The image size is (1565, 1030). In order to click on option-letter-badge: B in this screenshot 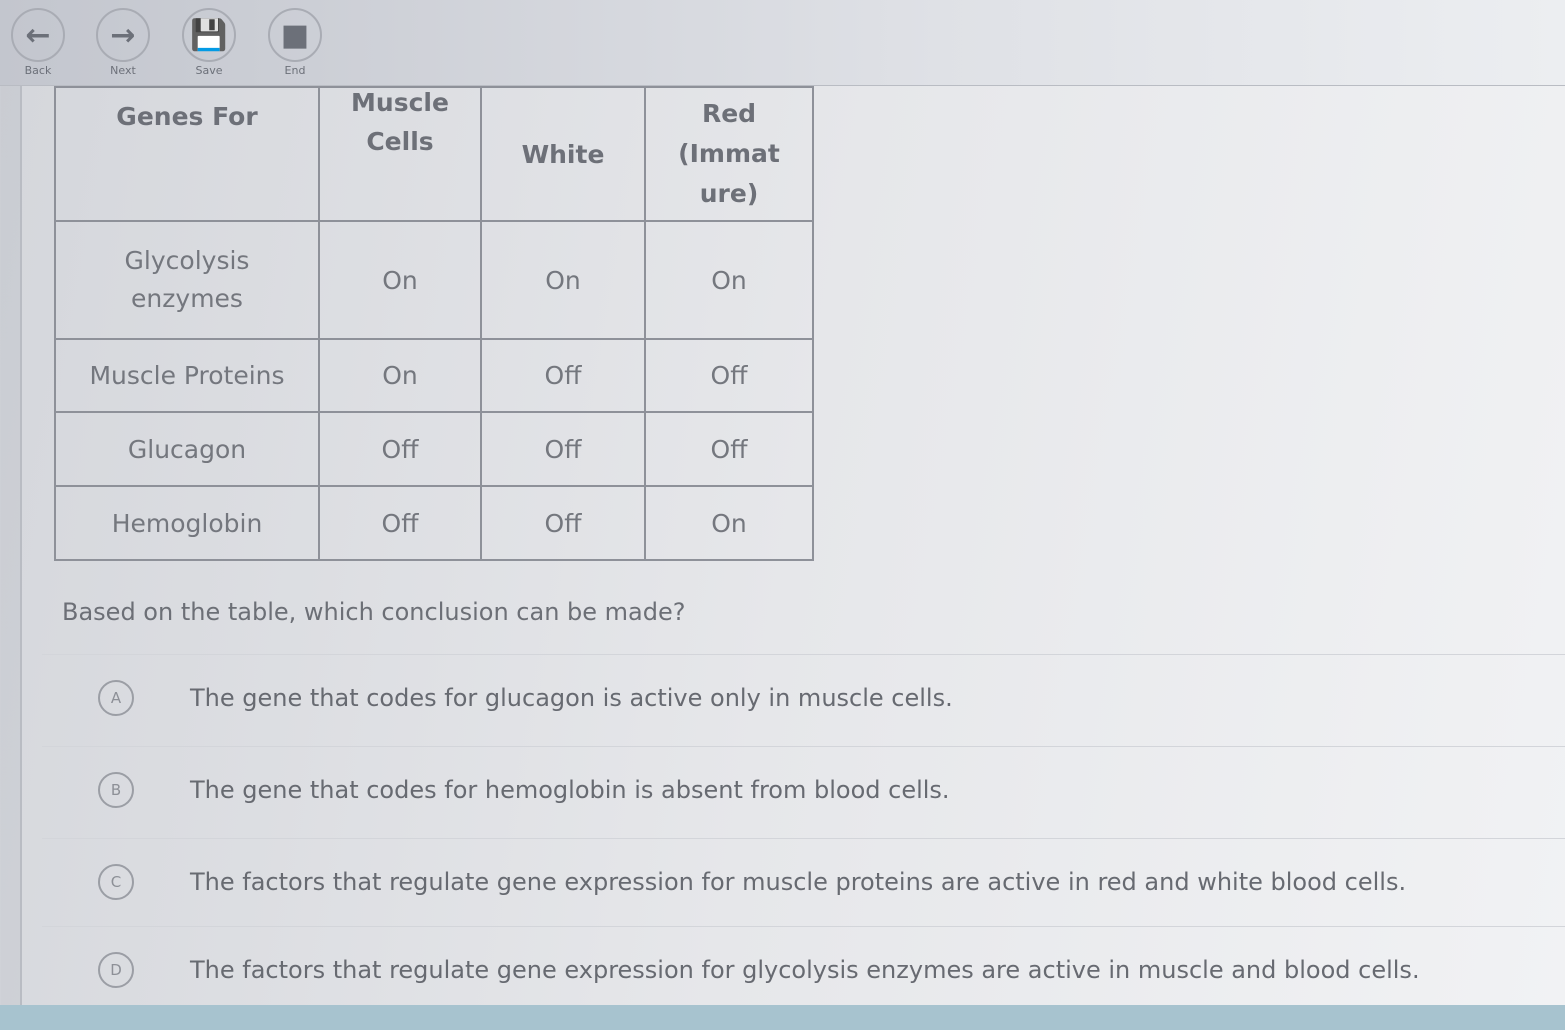, I will do `click(116, 790)`.